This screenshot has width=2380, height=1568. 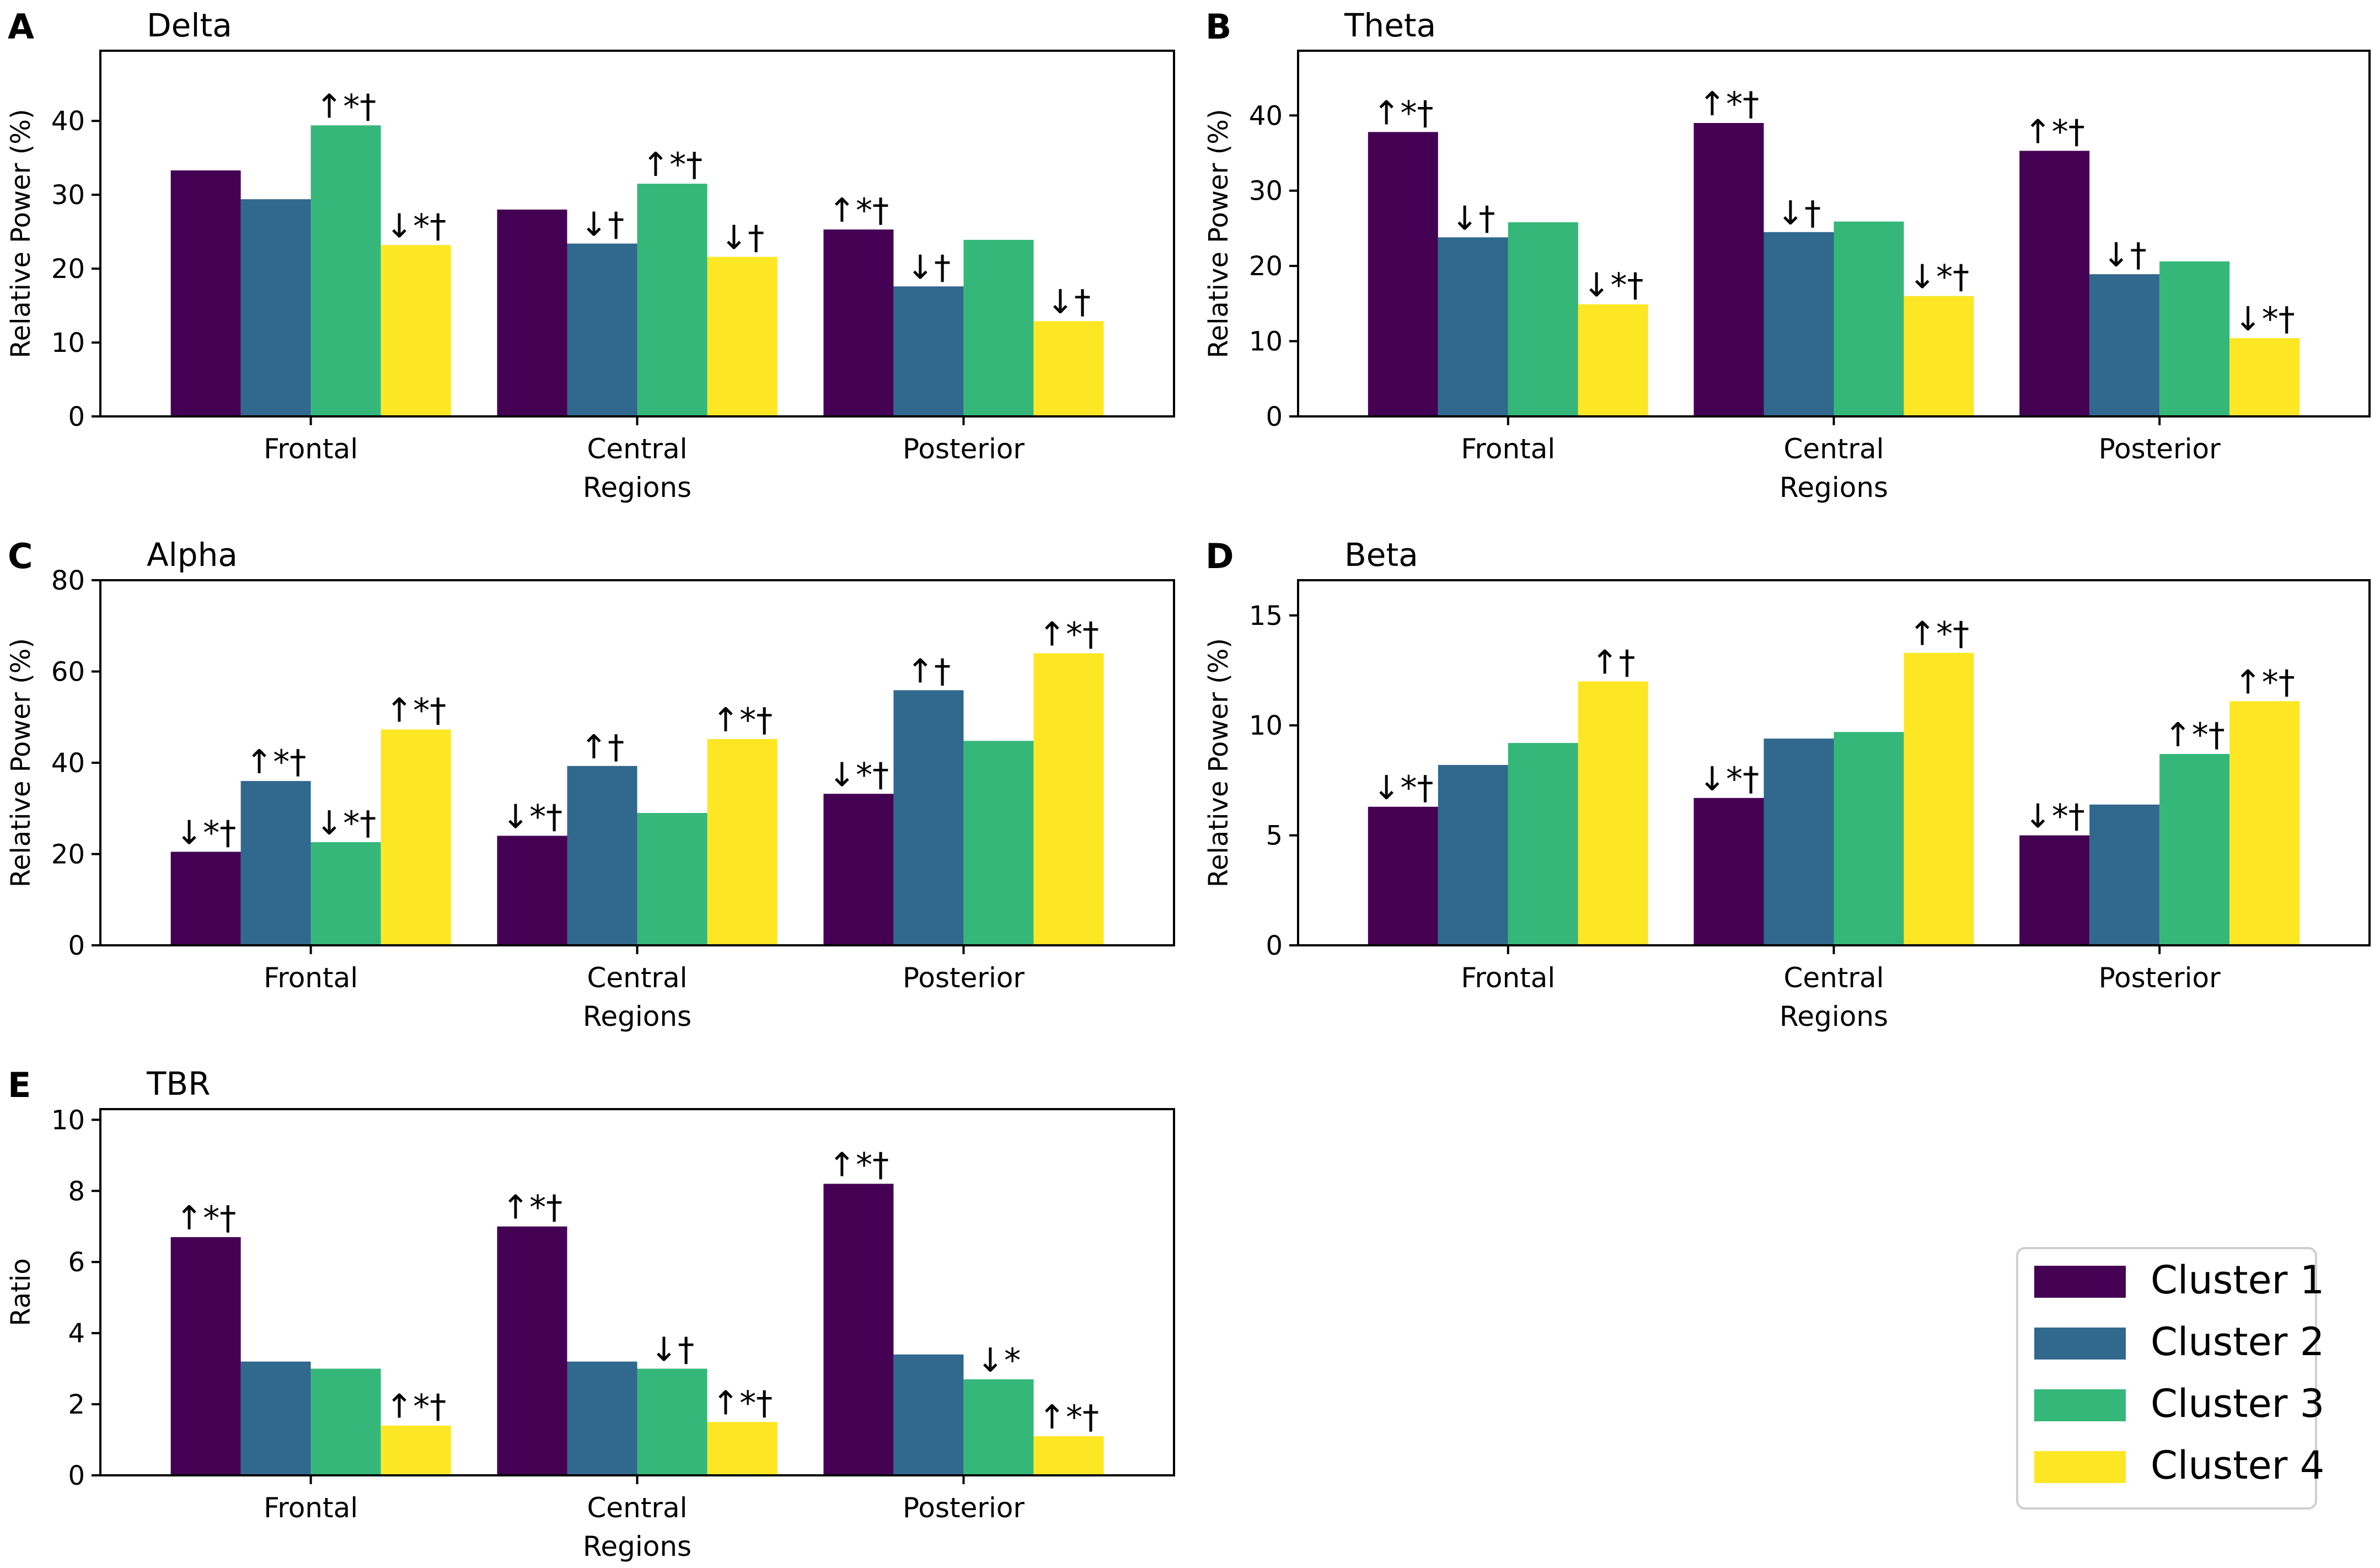 I want to click on panel-title: Delta, so click(x=189, y=25).